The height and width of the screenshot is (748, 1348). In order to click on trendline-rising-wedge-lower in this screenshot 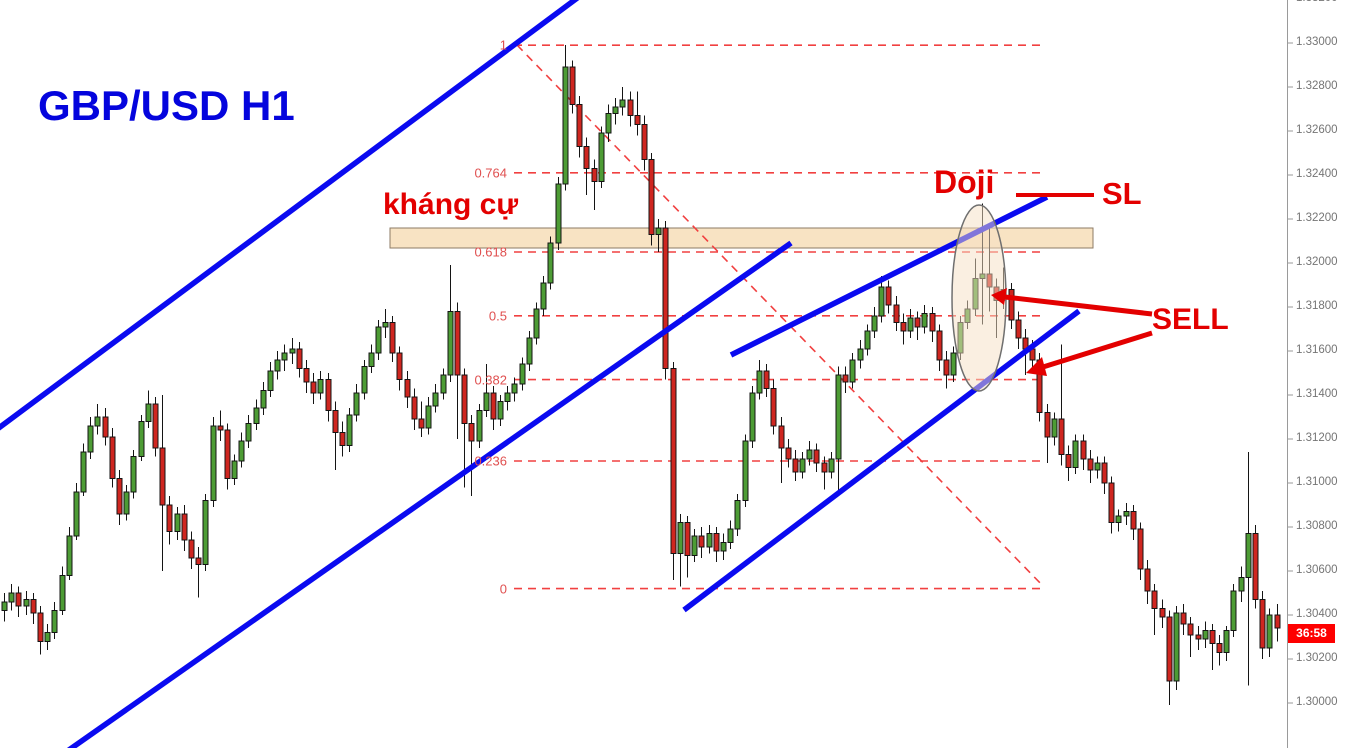, I will do `click(881, 460)`.